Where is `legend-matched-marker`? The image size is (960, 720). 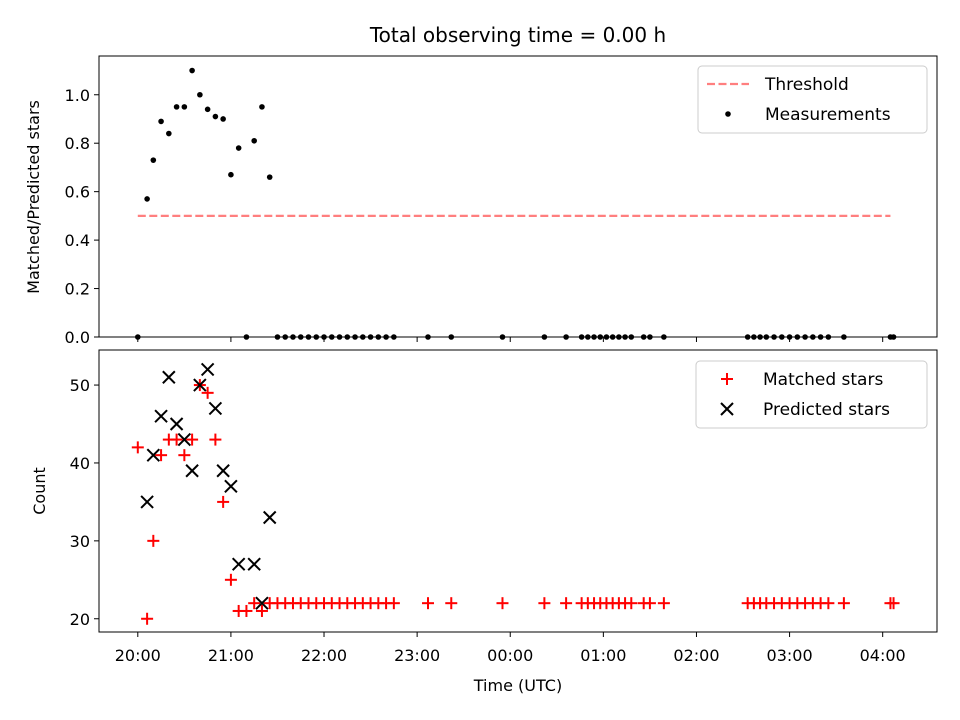 legend-matched-marker is located at coordinates (727, 379).